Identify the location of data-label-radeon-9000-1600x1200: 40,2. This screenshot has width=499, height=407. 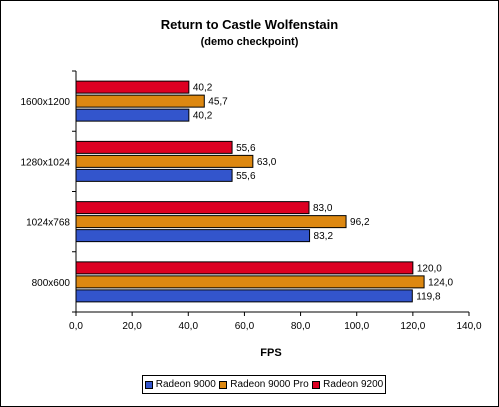
(203, 116).